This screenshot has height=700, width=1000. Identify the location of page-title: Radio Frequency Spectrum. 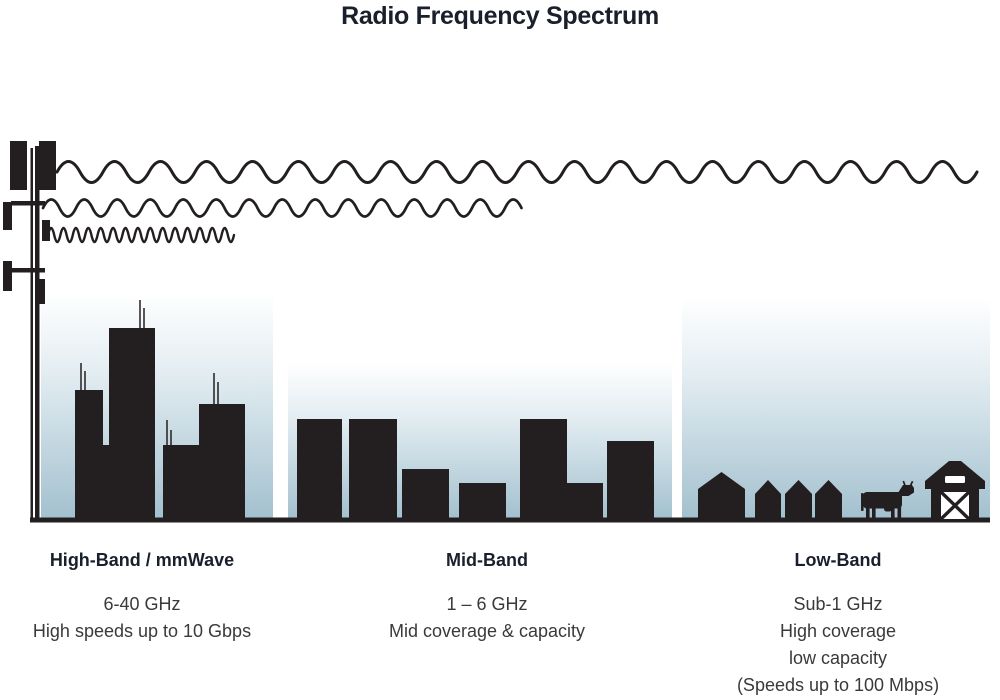
(500, 16).